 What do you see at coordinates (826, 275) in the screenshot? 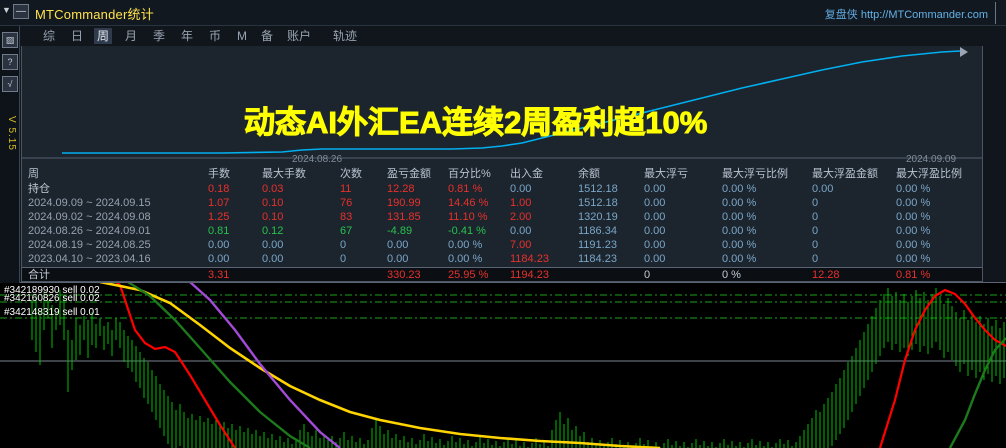
I see `total-value: 12.28` at bounding box center [826, 275].